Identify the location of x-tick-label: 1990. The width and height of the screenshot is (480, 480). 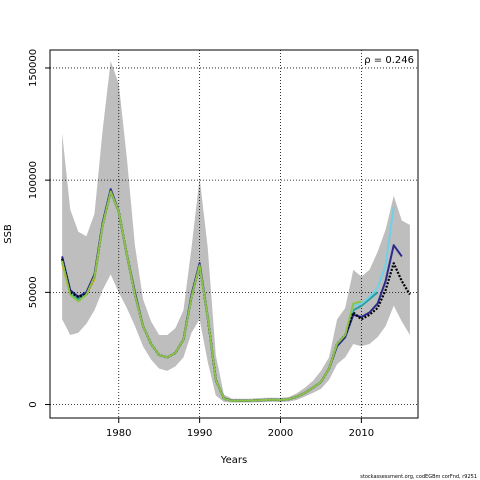
(199, 433).